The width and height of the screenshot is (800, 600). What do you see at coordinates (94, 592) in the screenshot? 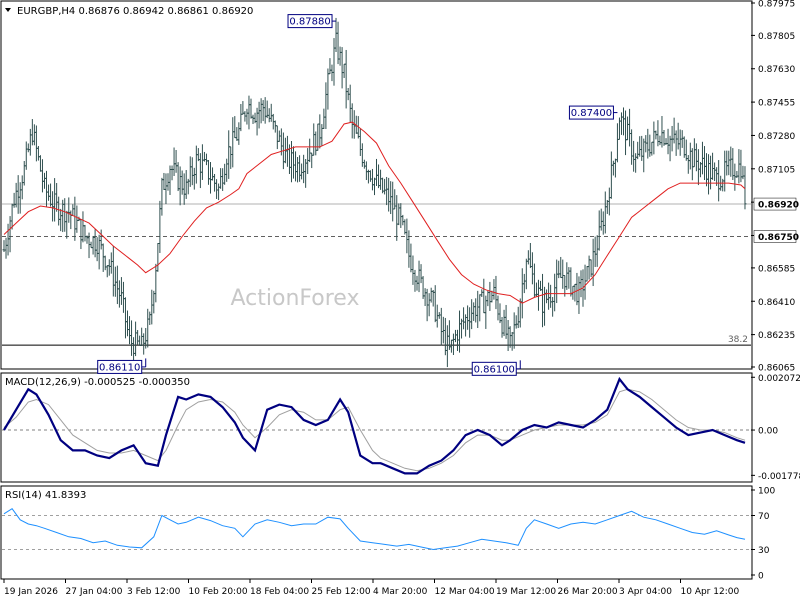
I see `x-tick-label: 27 Jan 04:00` at bounding box center [94, 592].